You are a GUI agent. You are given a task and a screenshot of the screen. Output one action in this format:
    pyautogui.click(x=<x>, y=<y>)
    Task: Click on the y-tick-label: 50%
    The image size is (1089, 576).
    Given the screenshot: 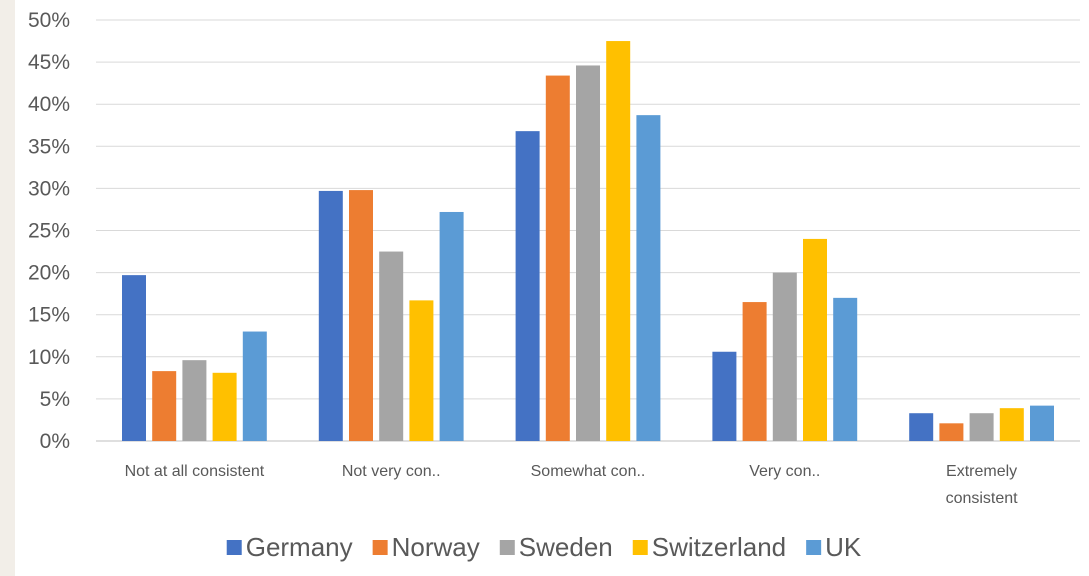 What is the action you would take?
    pyautogui.click(x=49, y=20)
    